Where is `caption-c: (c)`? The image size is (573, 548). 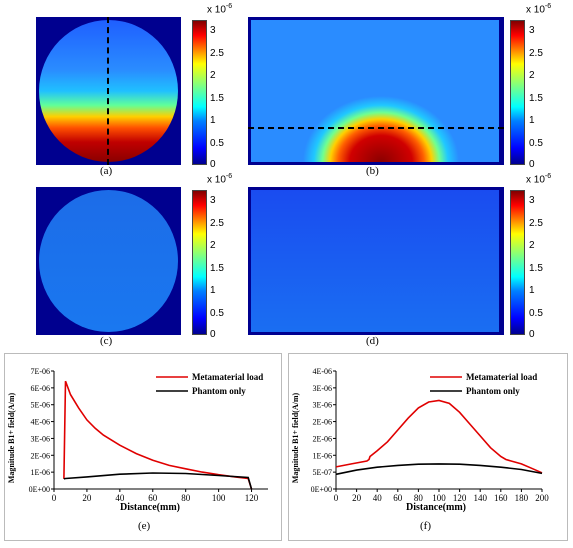
caption-c: (c) is located at coordinates (106, 341).